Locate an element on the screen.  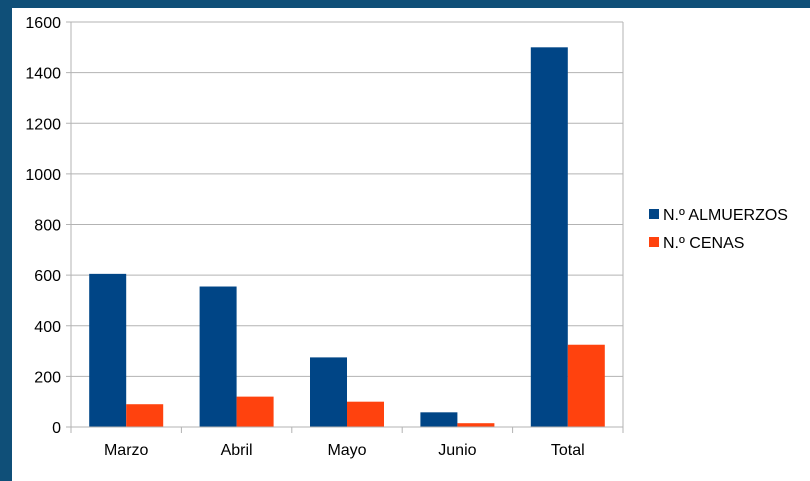
y-tick-labels: 0 200 400 600 800 1000 1200 1400 1600 is located at coordinates (43, 226).